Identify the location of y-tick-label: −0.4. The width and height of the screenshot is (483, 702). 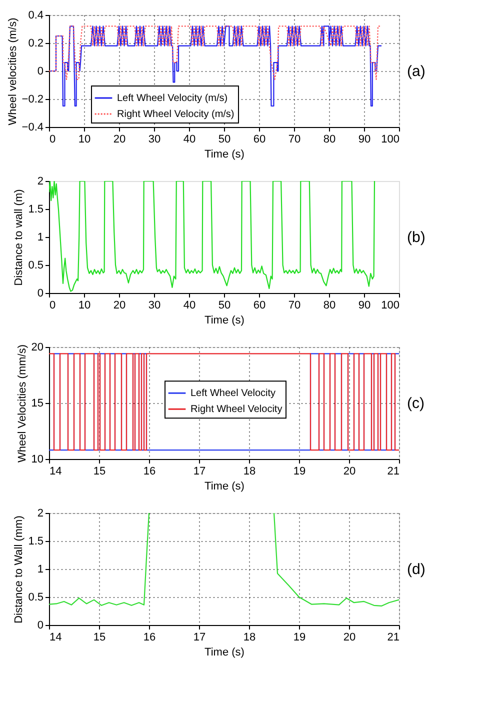
(33, 128).